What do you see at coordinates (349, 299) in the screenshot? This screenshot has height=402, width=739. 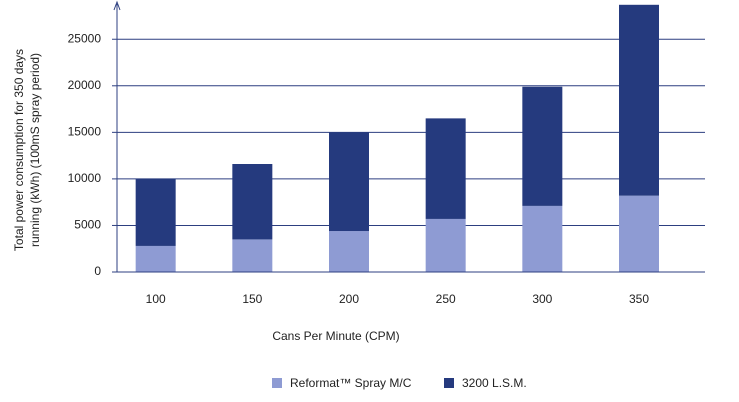 I see `x-tick-label: 200` at bounding box center [349, 299].